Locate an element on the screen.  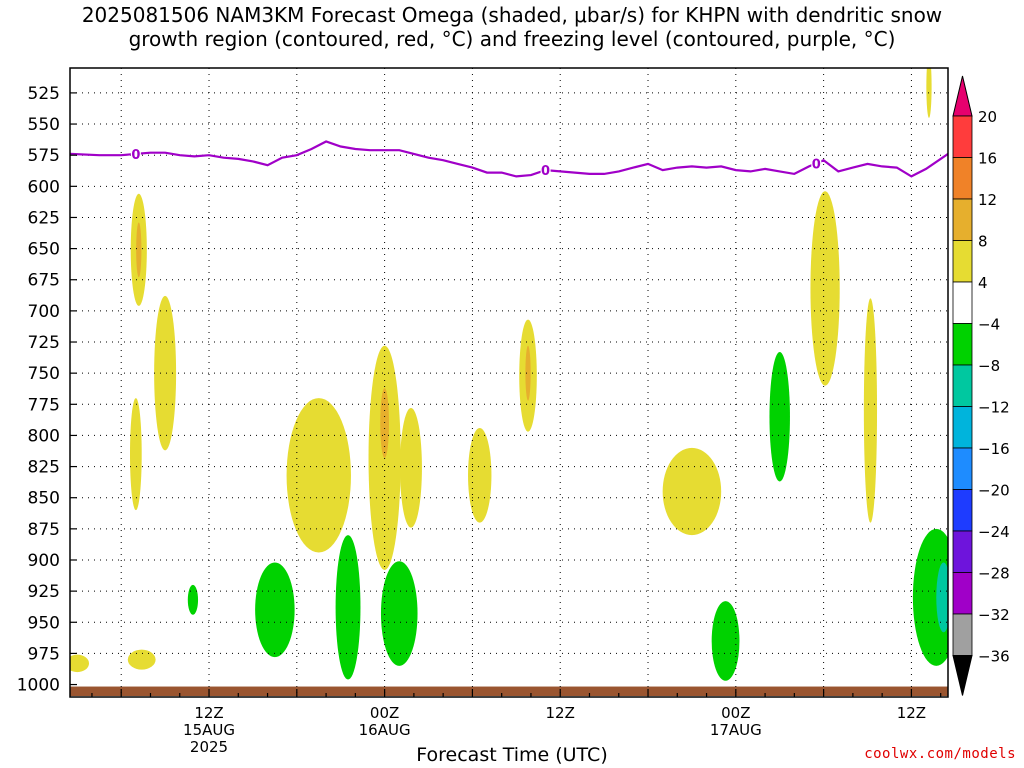
x-tick-label-0-0: 12Z is located at coordinates (208, 713).